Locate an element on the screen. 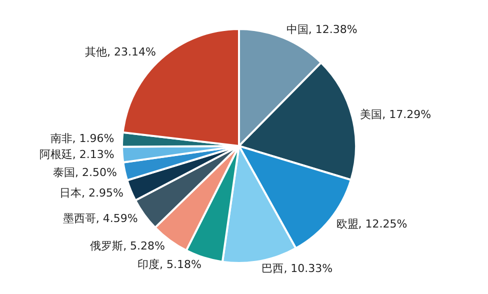  slice-label: 日本, 2.95% is located at coordinates (91, 193).